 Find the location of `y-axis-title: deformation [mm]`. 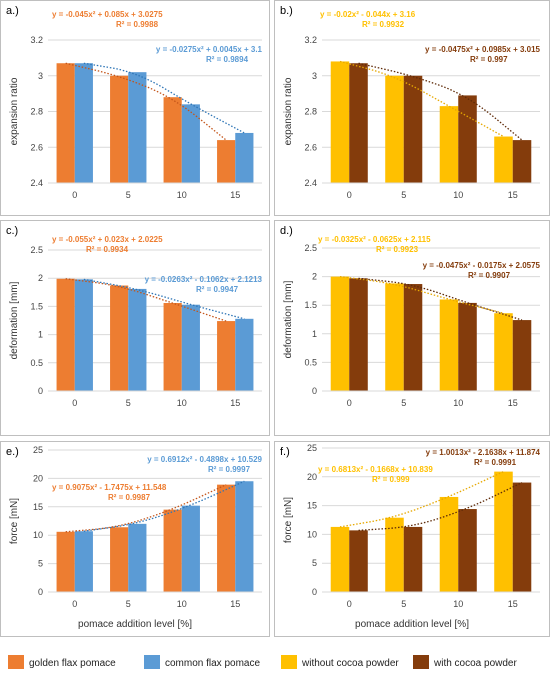

y-axis-title: deformation [mm] is located at coordinates (288, 319).